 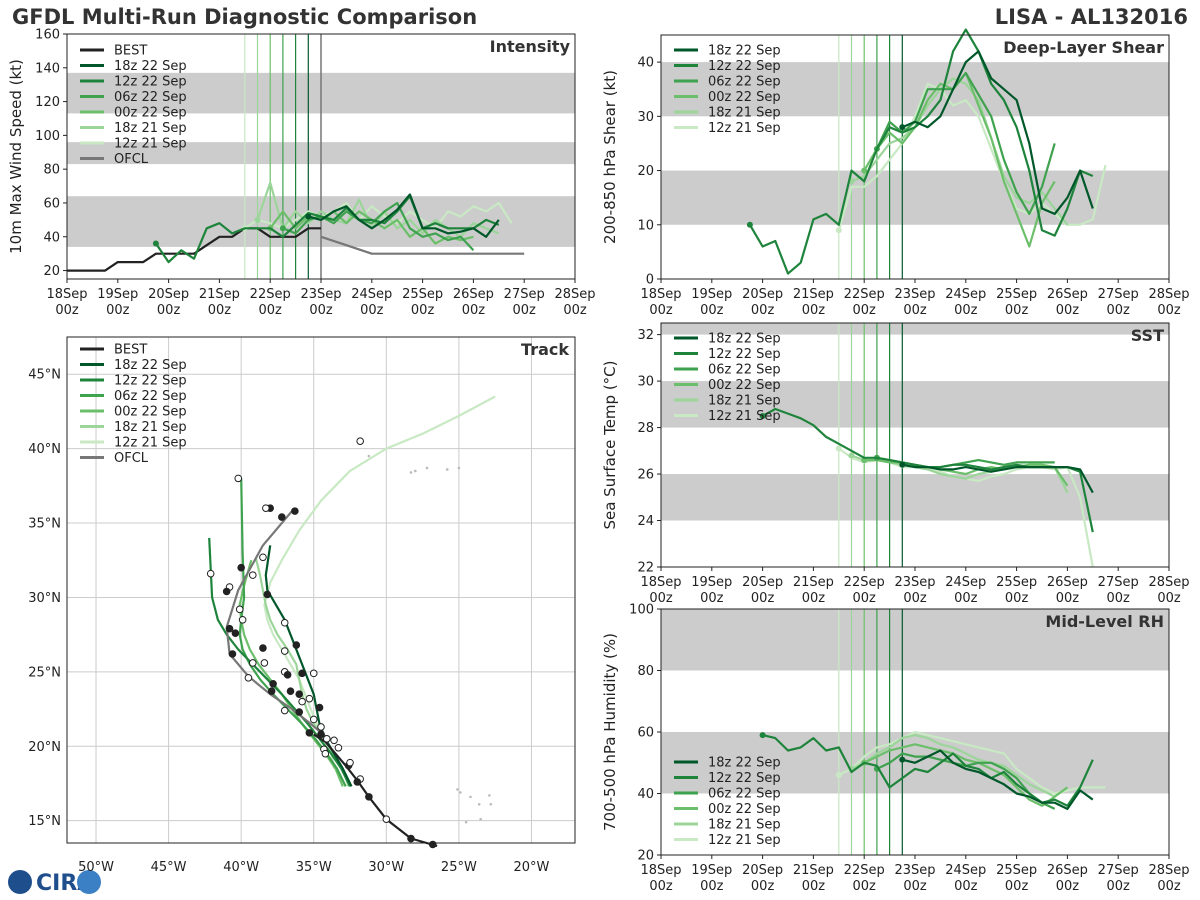 What do you see at coordinates (645, 335) in the screenshot?
I see `sst-ytick-label: 32` at bounding box center [645, 335].